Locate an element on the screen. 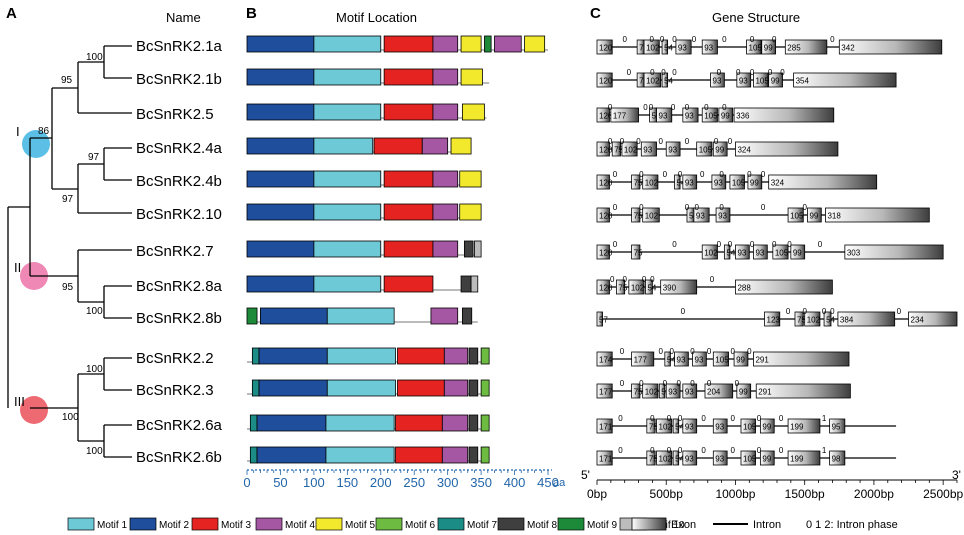 The width and height of the screenshot is (964, 535). motif-axis-unit: aa is located at coordinates (559, 483).